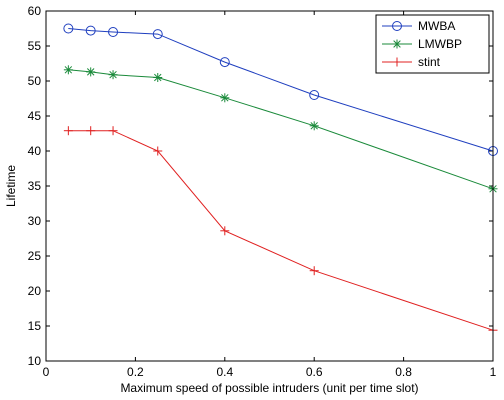 This screenshot has width=504, height=400. I want to click on y-tick-label: 40, so click(35, 151).